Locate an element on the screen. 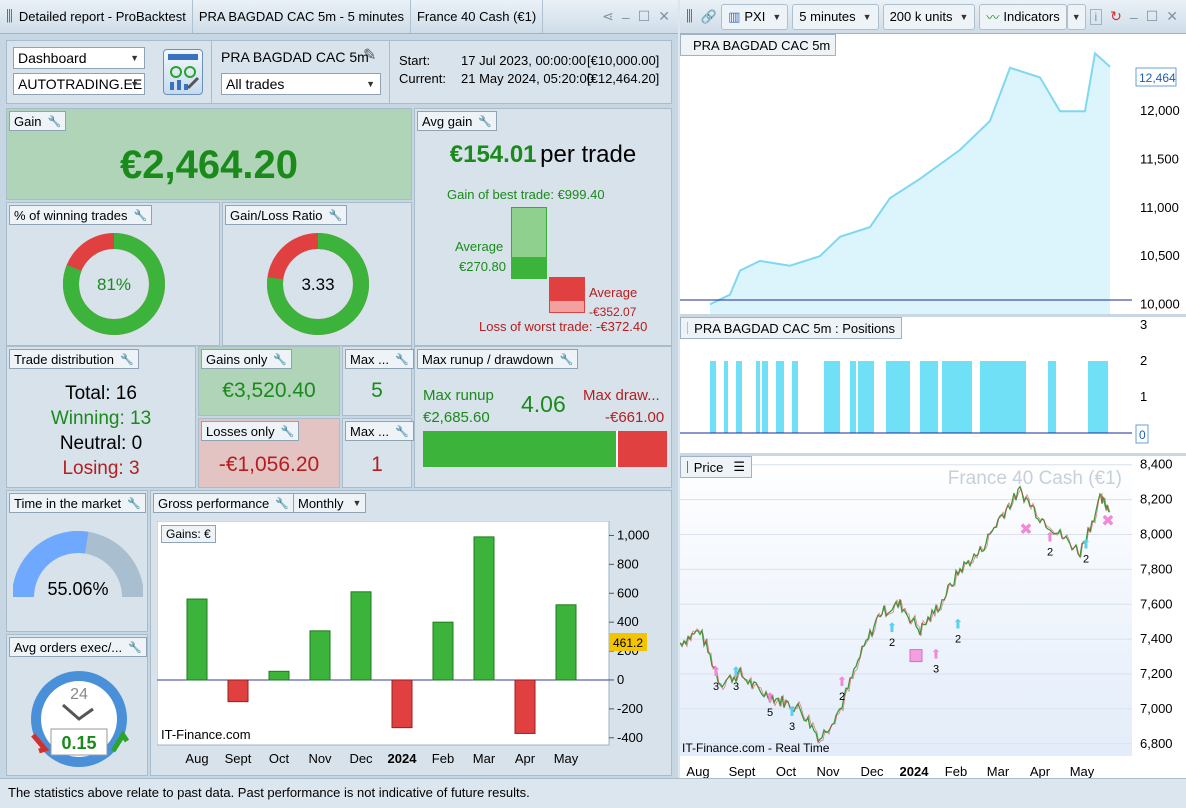 The height and width of the screenshot is (808, 1186). view-select: Dashboard ▼ is located at coordinates (79, 58).